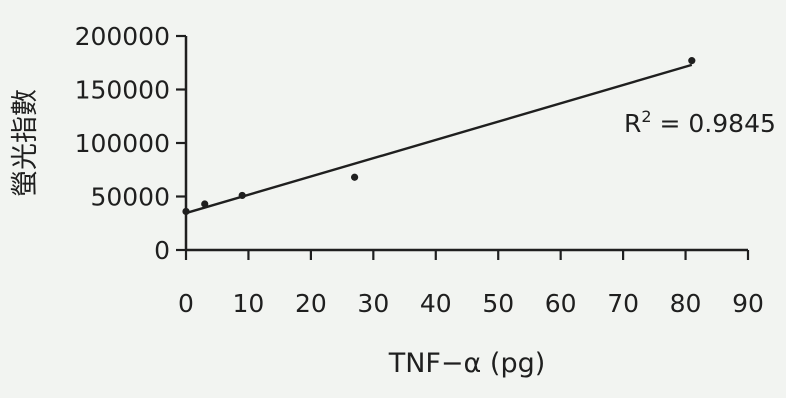 The width and height of the screenshot is (786, 398). What do you see at coordinates (623, 303) in the screenshot?
I see `x-tick-label: 70` at bounding box center [623, 303].